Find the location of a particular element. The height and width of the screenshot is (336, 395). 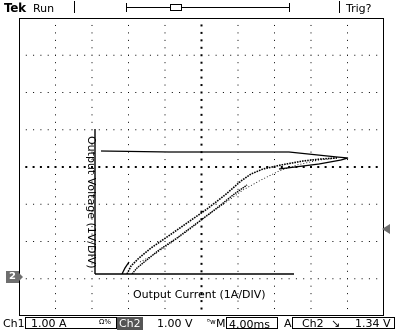

record-bracket-left is located at coordinates (126, 7).